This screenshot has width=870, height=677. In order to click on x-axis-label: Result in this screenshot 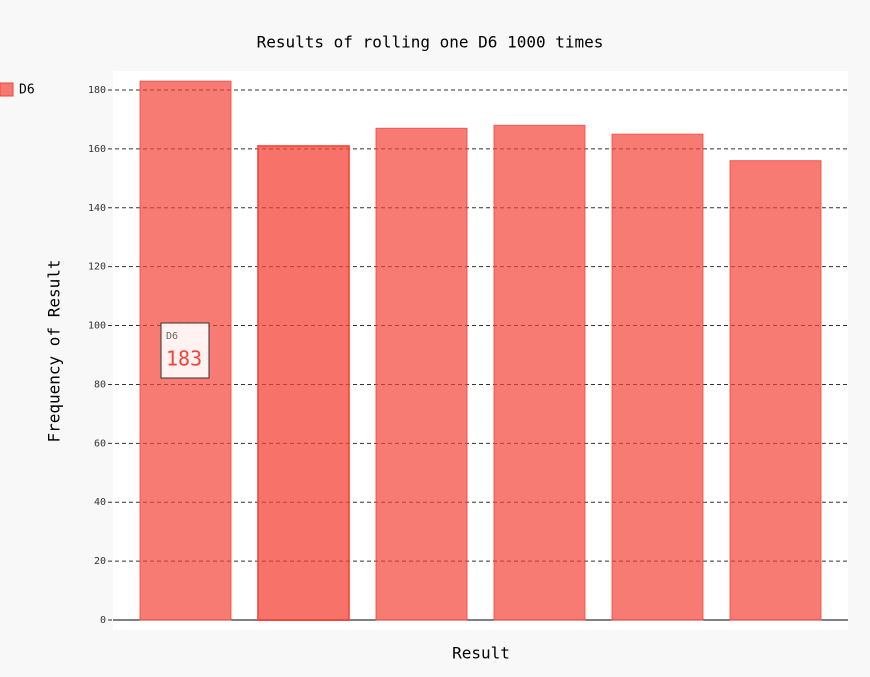, I will do `click(481, 653)`.